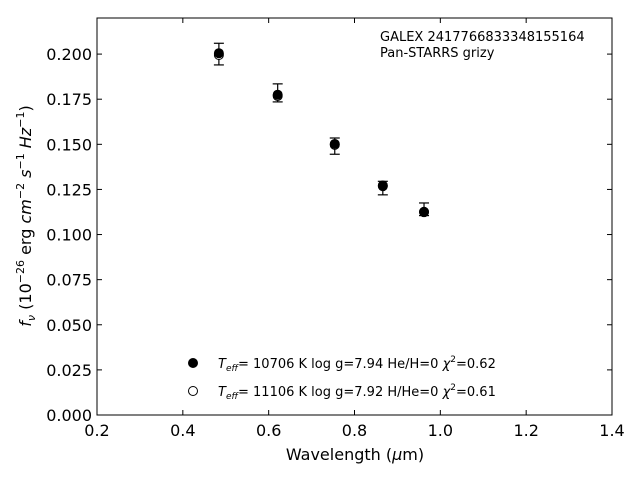  What do you see at coordinates (525, 430) in the screenshot?
I see `x-tick-label: 1.2` at bounding box center [525, 430].